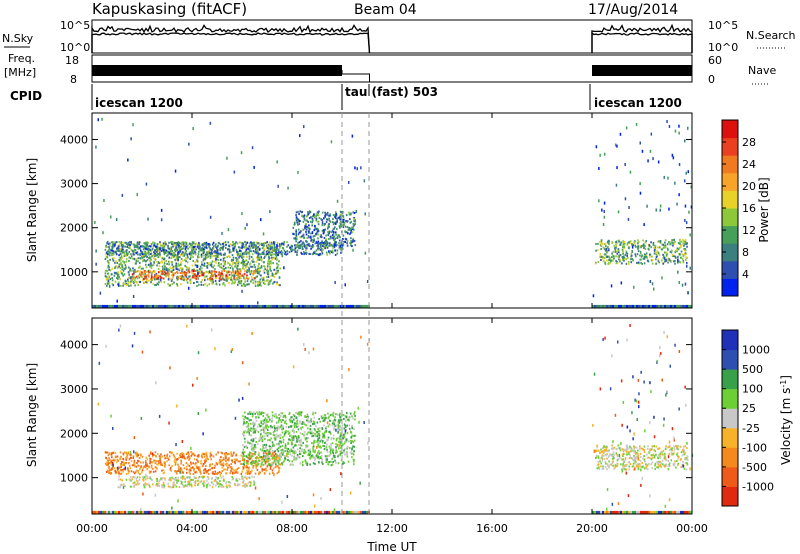  What do you see at coordinates (730, 217) in the screenshot?
I see `colorbar-segment` at bounding box center [730, 217].